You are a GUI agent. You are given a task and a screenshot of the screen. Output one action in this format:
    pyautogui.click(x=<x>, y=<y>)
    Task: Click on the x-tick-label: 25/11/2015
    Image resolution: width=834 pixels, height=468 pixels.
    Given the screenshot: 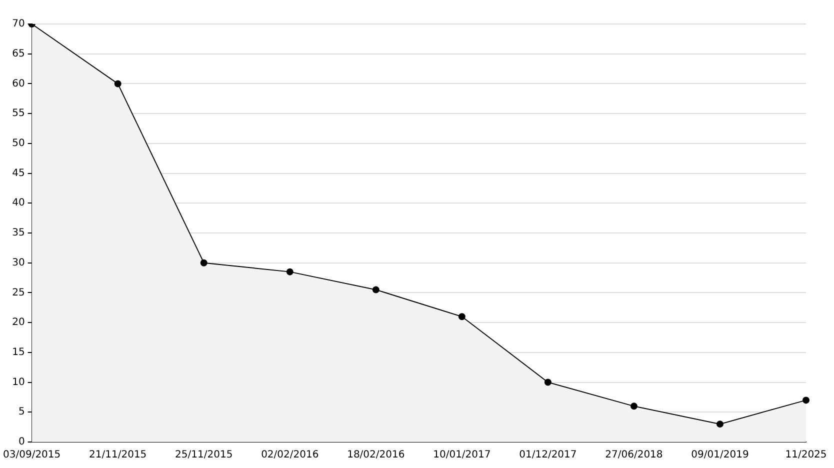 What is the action you would take?
    pyautogui.click(x=204, y=455)
    